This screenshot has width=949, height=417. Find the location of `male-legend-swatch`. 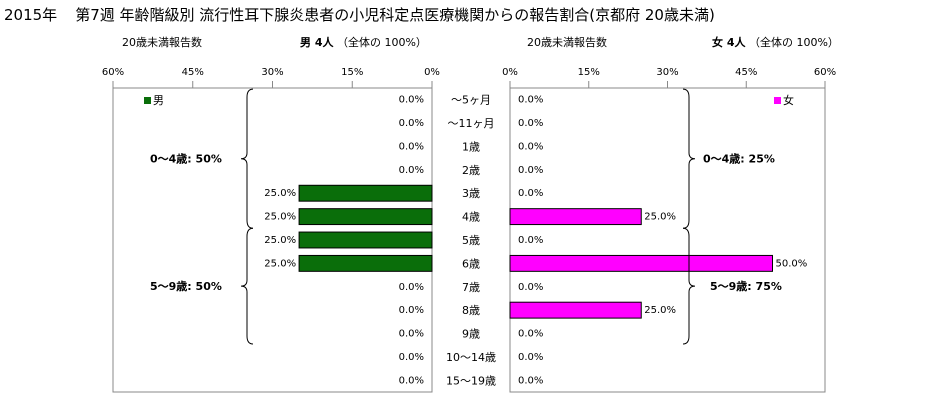

male-legend-swatch is located at coordinates (147, 100).